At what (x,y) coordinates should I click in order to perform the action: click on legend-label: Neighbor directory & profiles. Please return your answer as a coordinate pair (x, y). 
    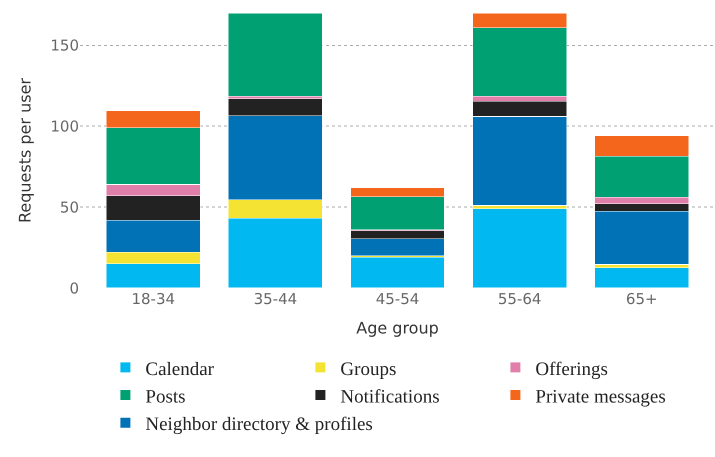
    Looking at the image, I should click on (259, 425).